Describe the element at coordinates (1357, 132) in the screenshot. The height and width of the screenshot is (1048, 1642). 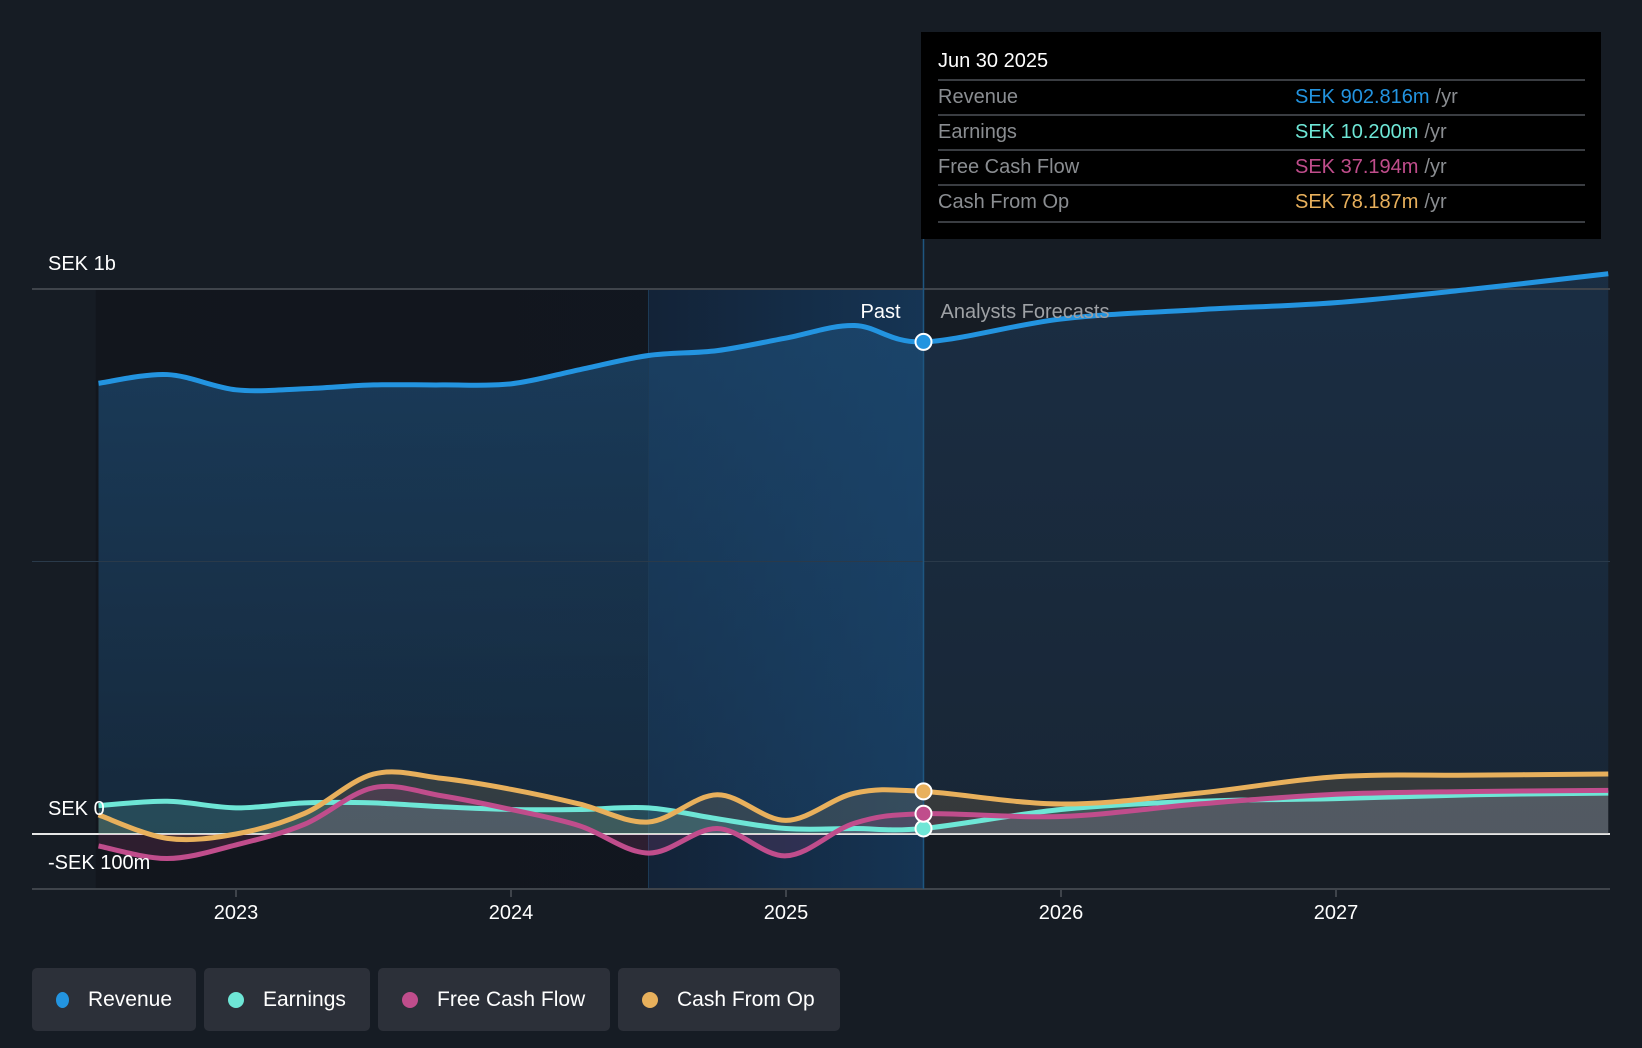
I see `tooltip-value-text: SEK 10.200m` at that location.